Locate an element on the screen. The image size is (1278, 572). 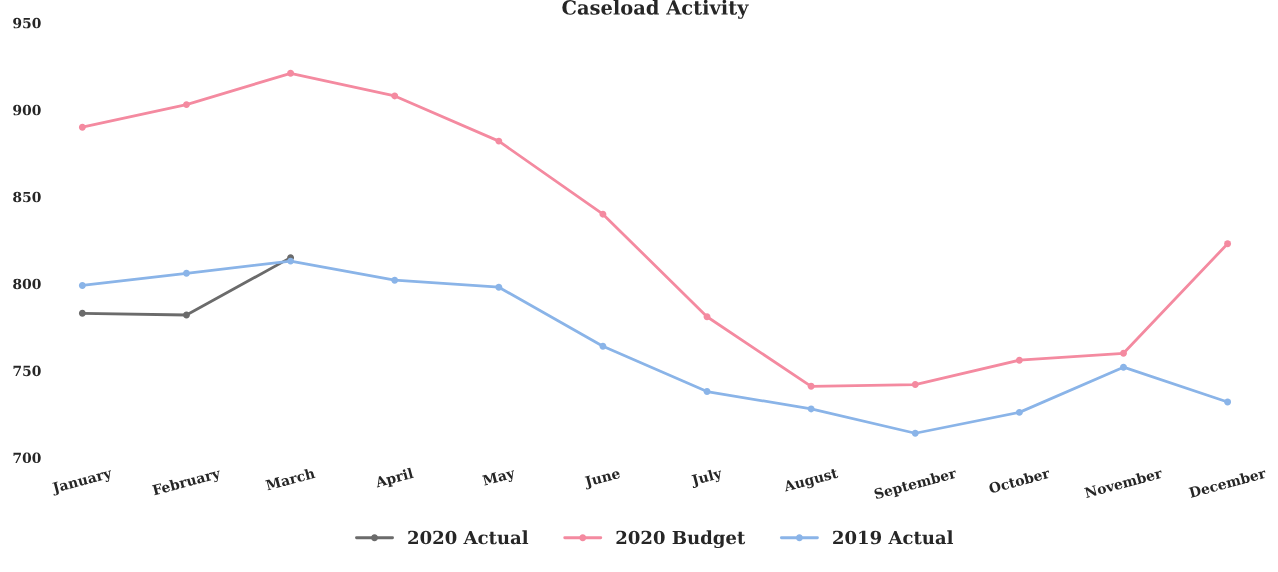
chart-title: Caseload Activity is located at coordinates (655, 9).